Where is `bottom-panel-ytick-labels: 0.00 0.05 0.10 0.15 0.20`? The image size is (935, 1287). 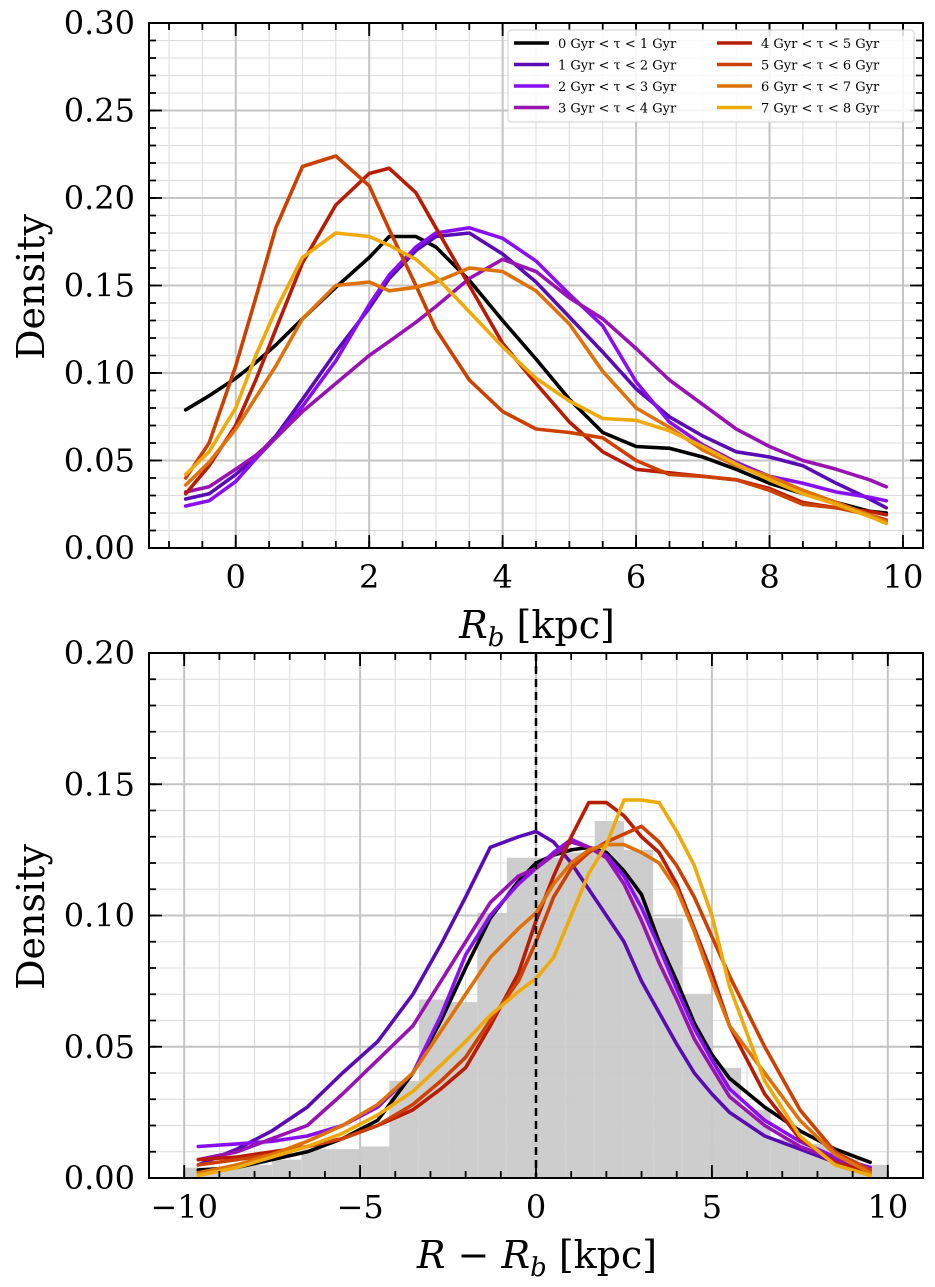 bottom-panel-ytick-labels: 0.00 0.05 0.10 0.15 0.20 is located at coordinates (99, 915).